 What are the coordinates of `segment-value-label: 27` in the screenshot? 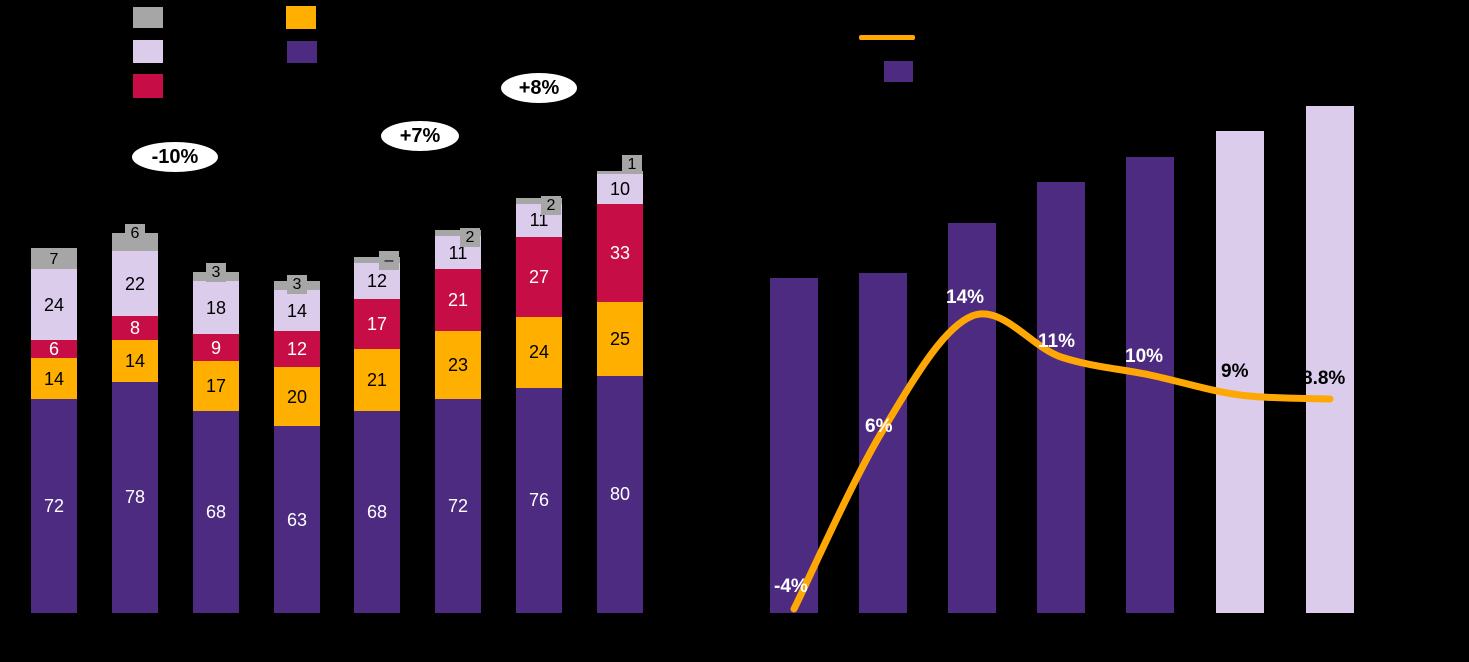 It's located at (539, 276).